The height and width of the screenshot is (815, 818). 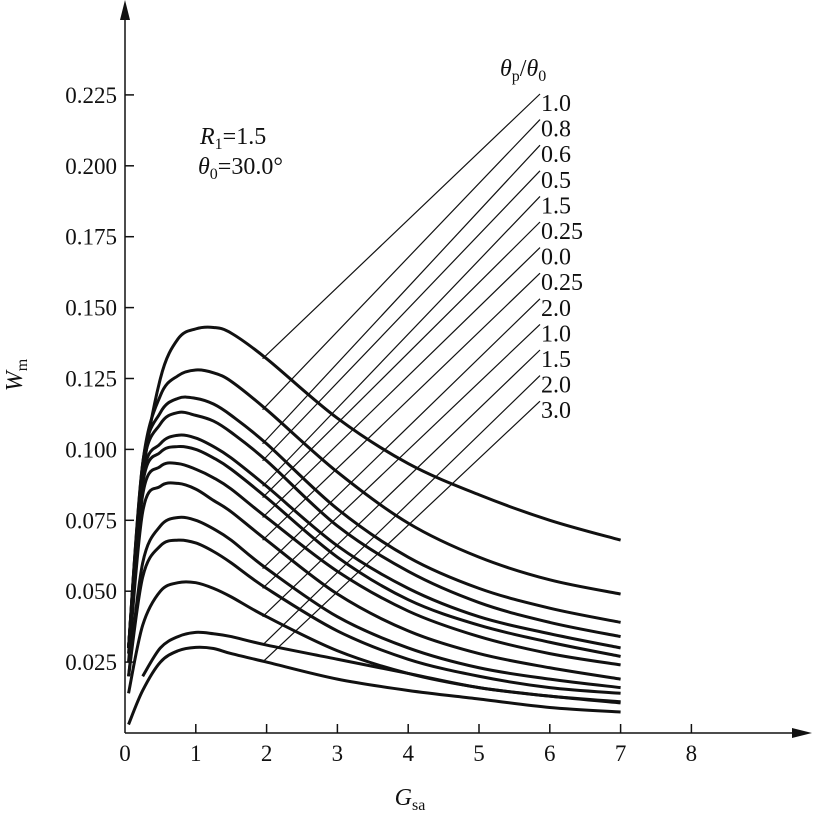 I want to click on y-tick-label: 0.125, so click(x=91, y=379).